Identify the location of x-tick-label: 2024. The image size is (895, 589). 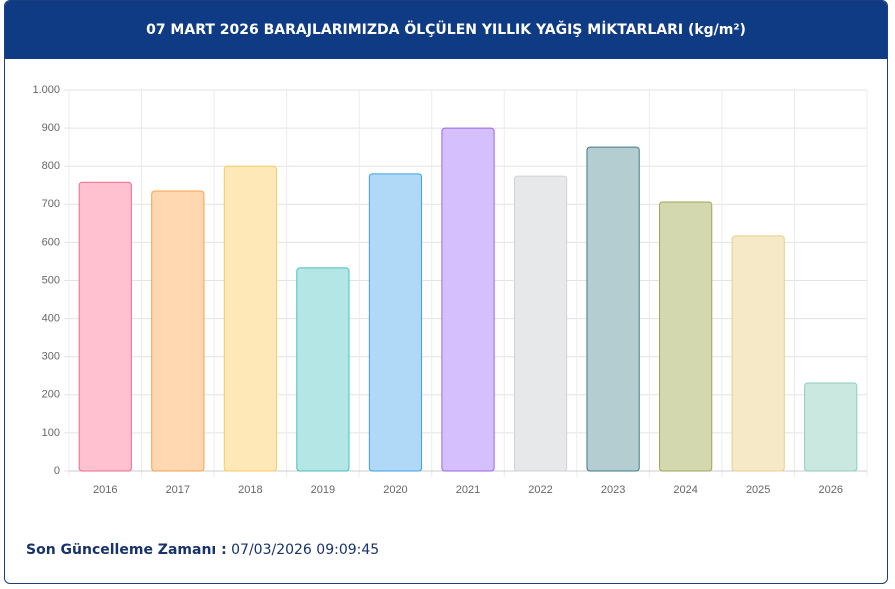
(685, 490).